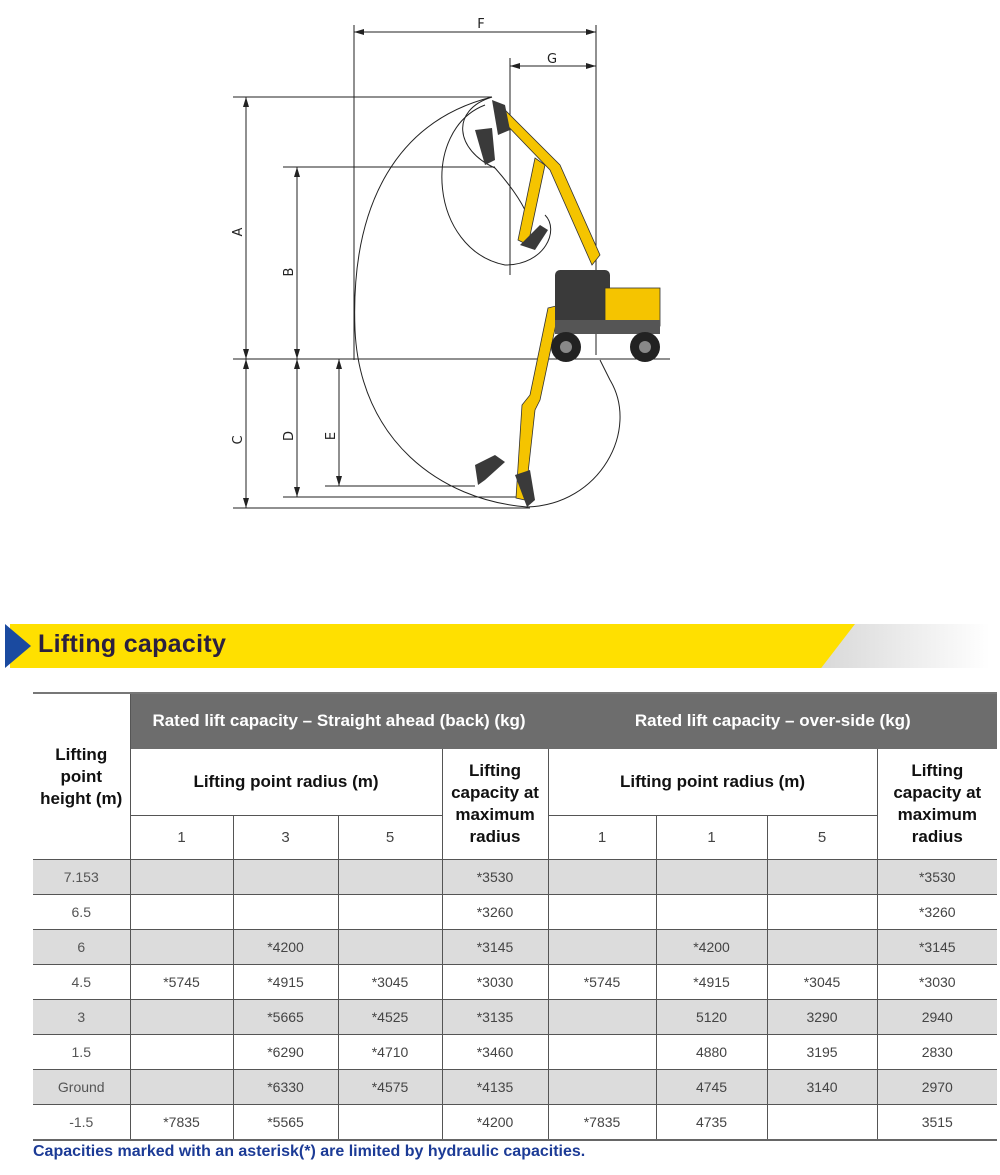  I want to click on table-row: 7.153 *3530 *3530, so click(515, 877).